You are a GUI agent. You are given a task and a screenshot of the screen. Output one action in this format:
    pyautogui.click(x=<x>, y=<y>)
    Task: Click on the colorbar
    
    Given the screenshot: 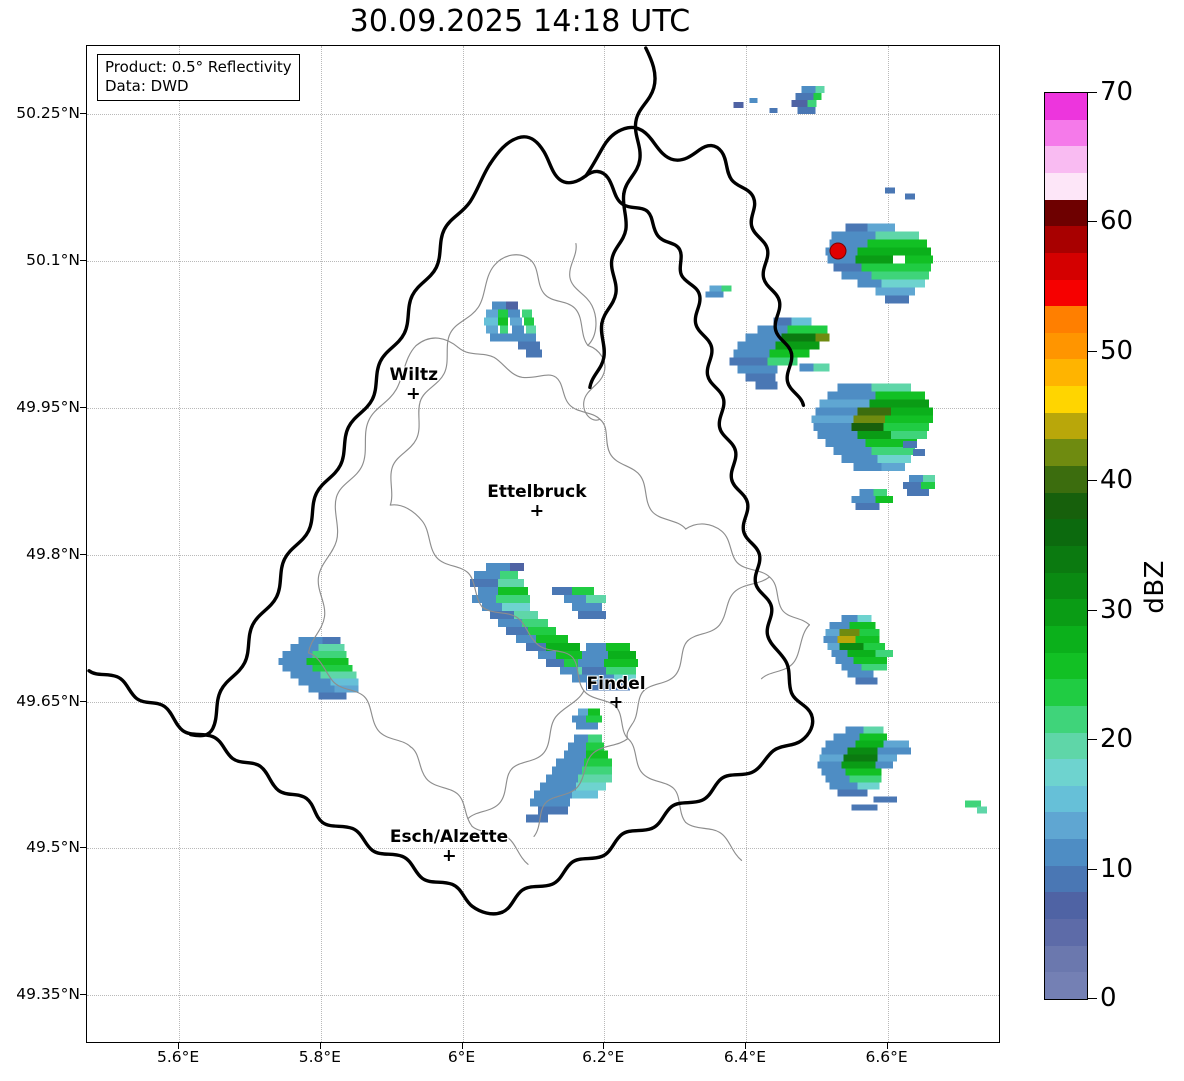 What is the action you would take?
    pyautogui.click(x=1066, y=546)
    